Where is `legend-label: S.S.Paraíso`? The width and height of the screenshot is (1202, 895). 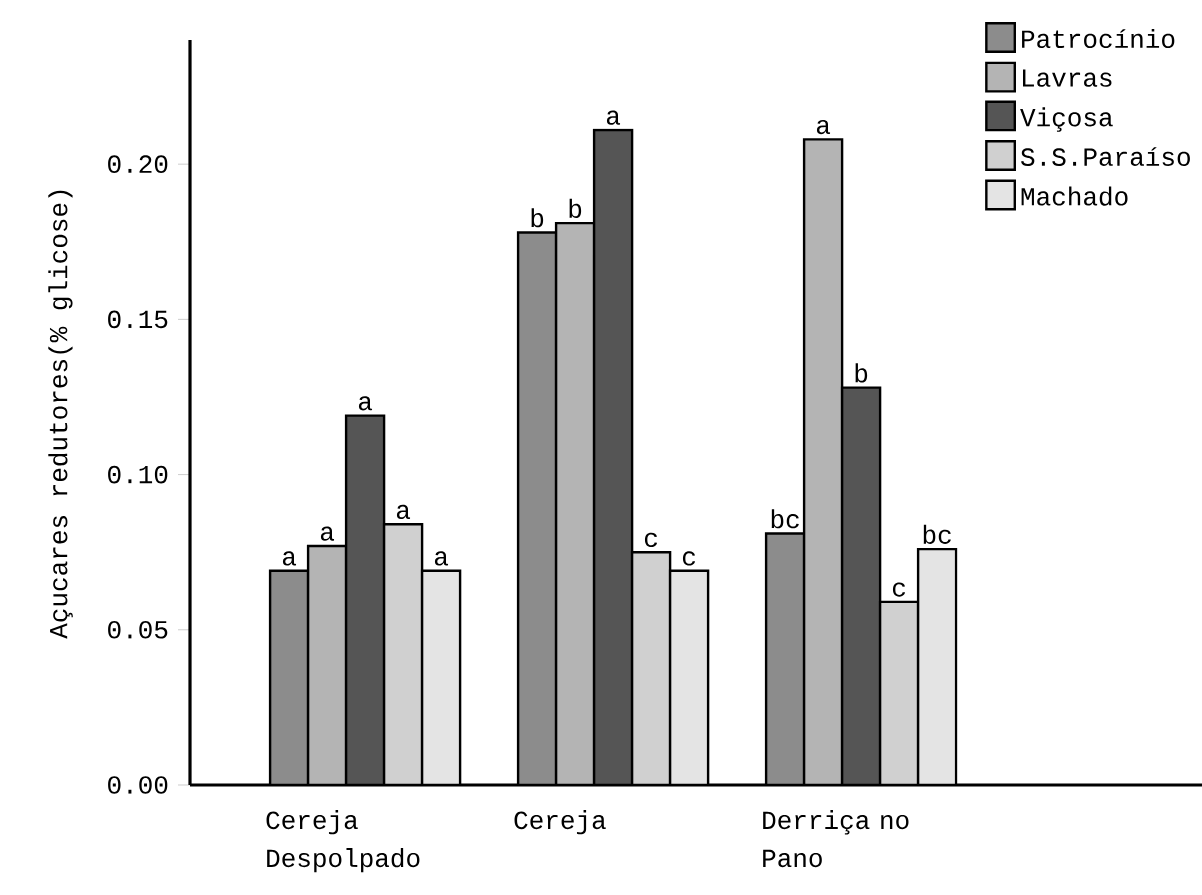
legend-label: S.S.Paraíso is located at coordinates (1105, 156).